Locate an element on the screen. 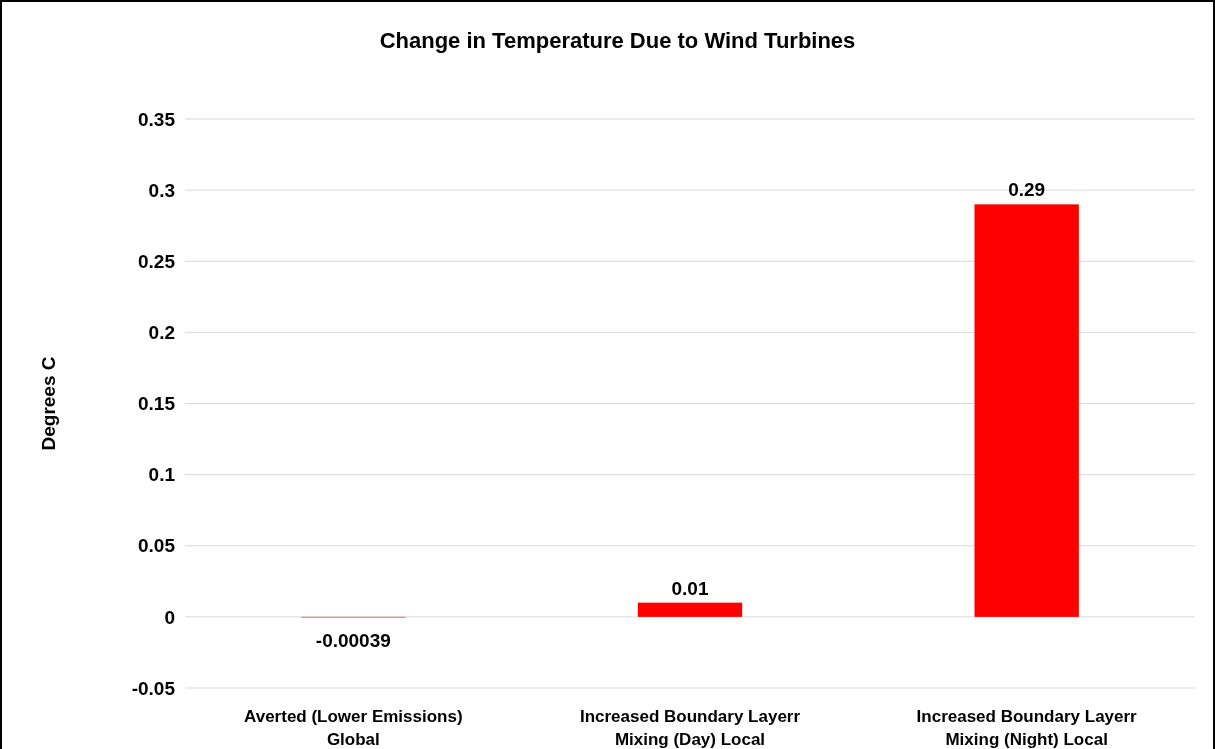 This screenshot has width=1215, height=749. y-tick-label: 0.1 is located at coordinates (162, 475).